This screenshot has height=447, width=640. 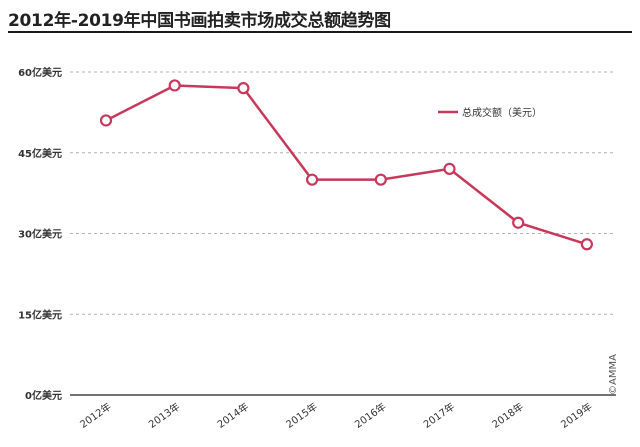 I want to click on y-tick-label: 30亿美元, so click(x=40, y=234).